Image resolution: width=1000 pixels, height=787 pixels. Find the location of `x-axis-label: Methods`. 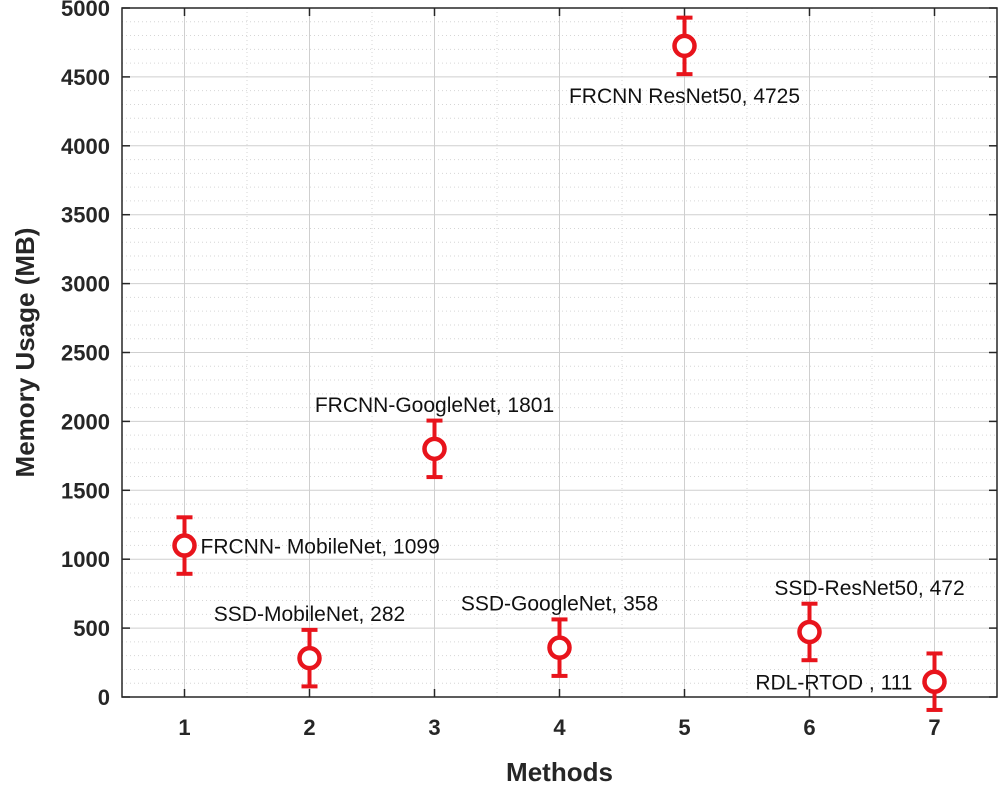

x-axis-label: Methods is located at coordinates (559, 772).